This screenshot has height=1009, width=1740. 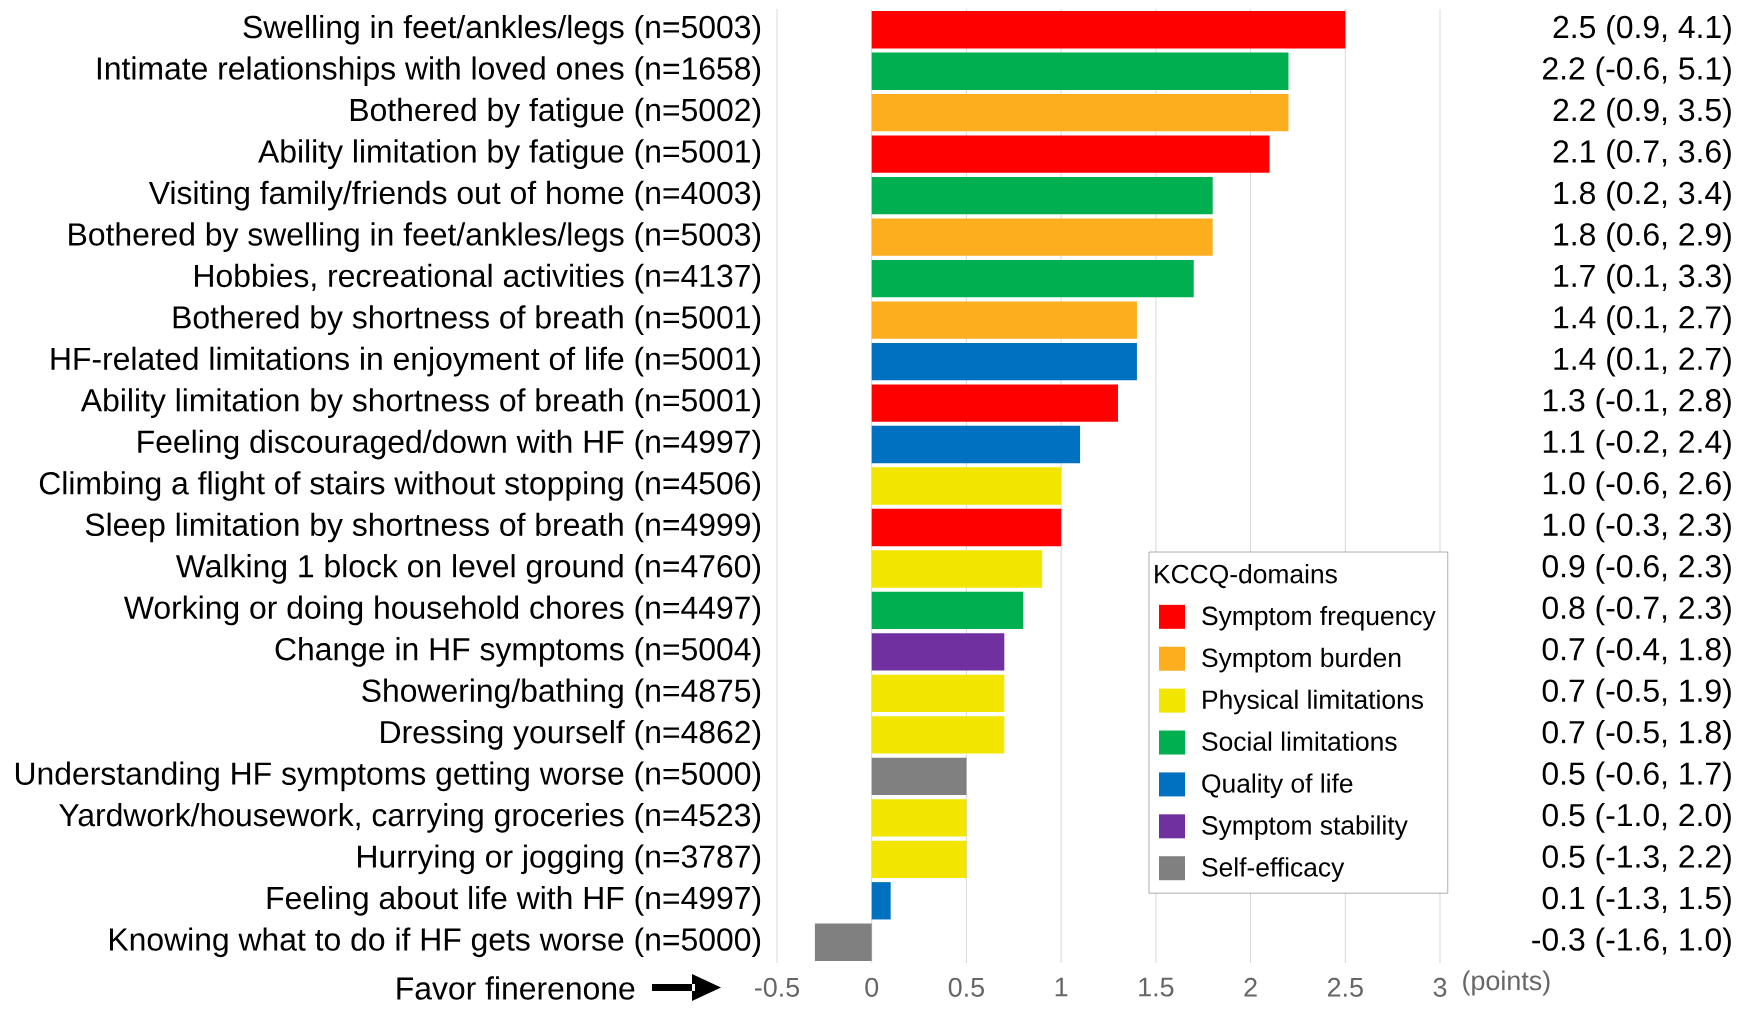 I want to click on text: 1.7 (0.1, 3.3), so click(x=1642, y=278).